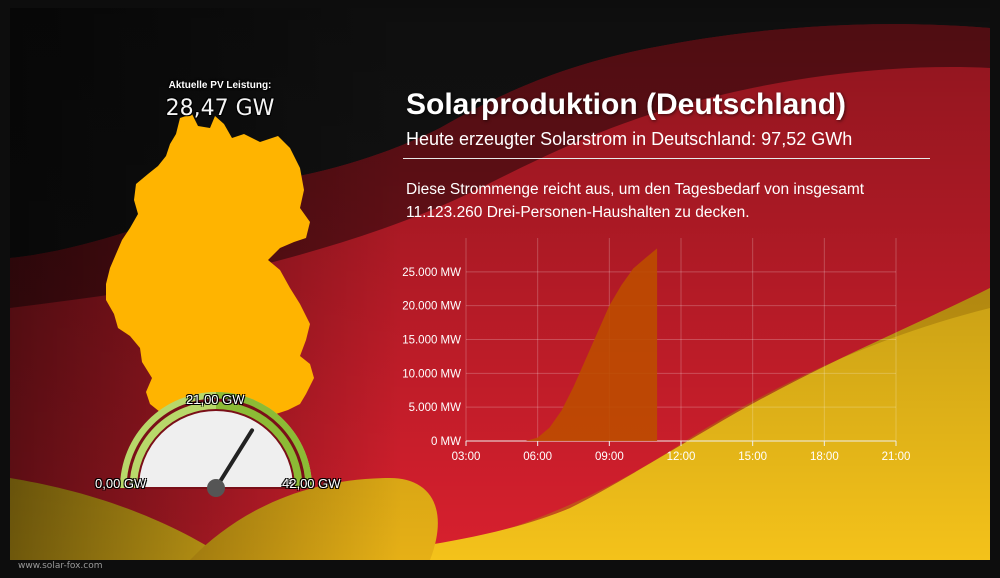  Describe the element at coordinates (210, 267) in the screenshot. I see `germany-map` at that location.